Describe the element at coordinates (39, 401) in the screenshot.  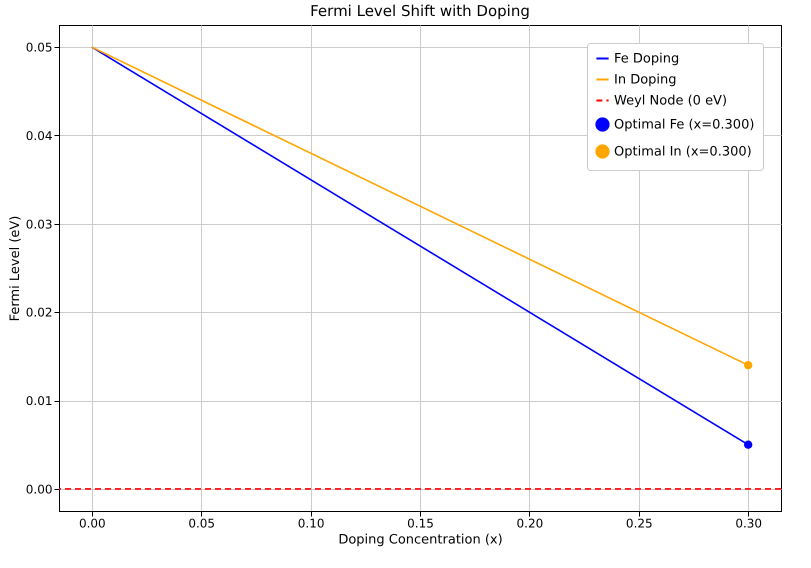
I see `y-tick-label: 0.01` at that location.